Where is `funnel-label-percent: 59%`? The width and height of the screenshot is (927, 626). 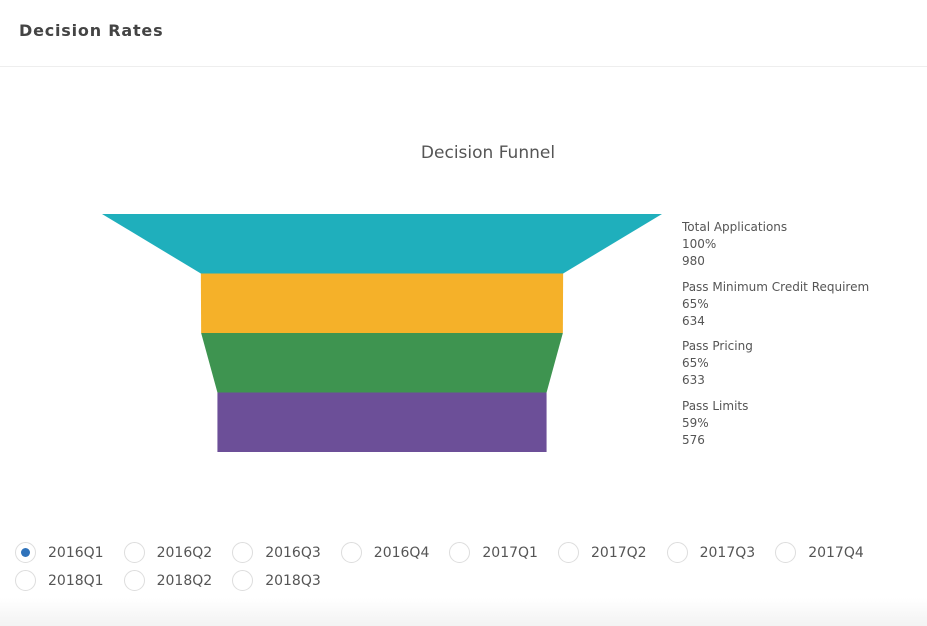
funnel-label-percent: 59% is located at coordinates (695, 422).